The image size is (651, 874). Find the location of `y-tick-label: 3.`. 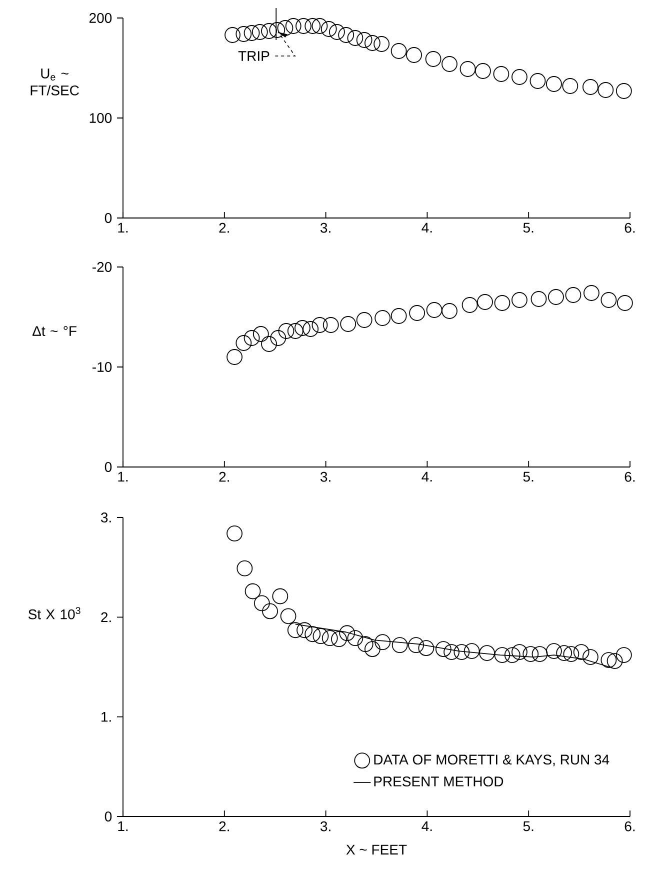

y-tick-label: 3. is located at coordinates (105, 517).